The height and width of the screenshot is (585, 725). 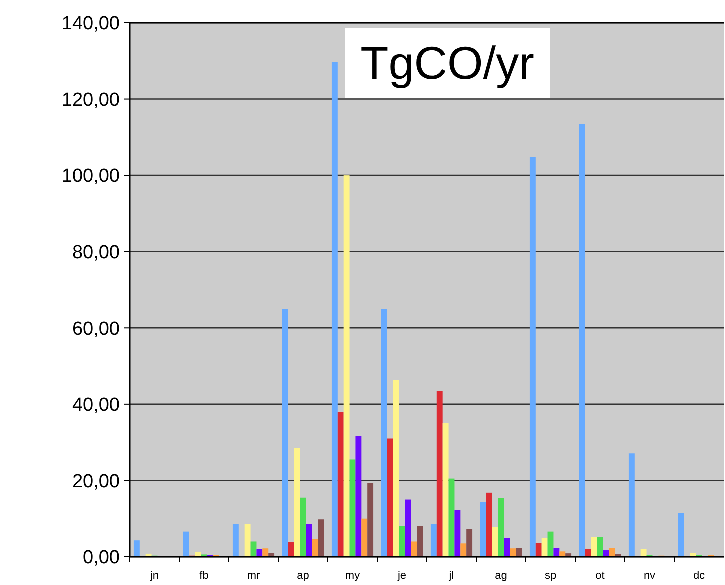 What do you see at coordinates (91, 24) in the screenshot?
I see `y-tick-label: 140,00` at bounding box center [91, 24].